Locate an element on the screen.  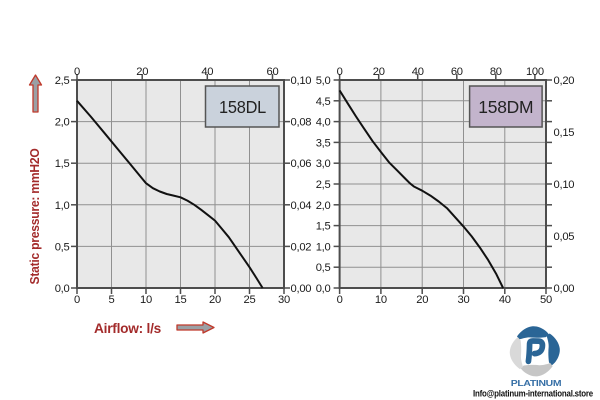
svg-text: PLATINUM is located at coordinates (536, 383).